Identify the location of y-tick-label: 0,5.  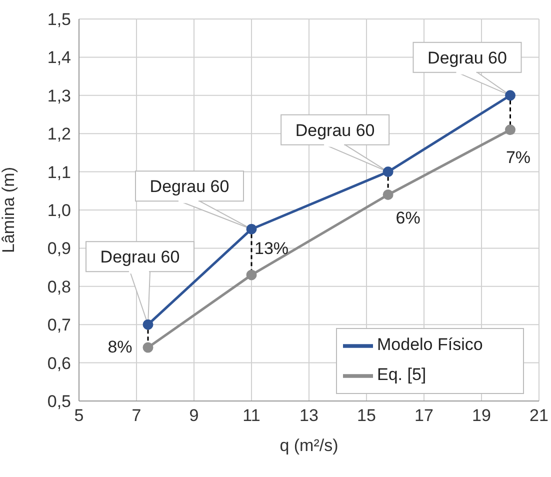
(59, 402).